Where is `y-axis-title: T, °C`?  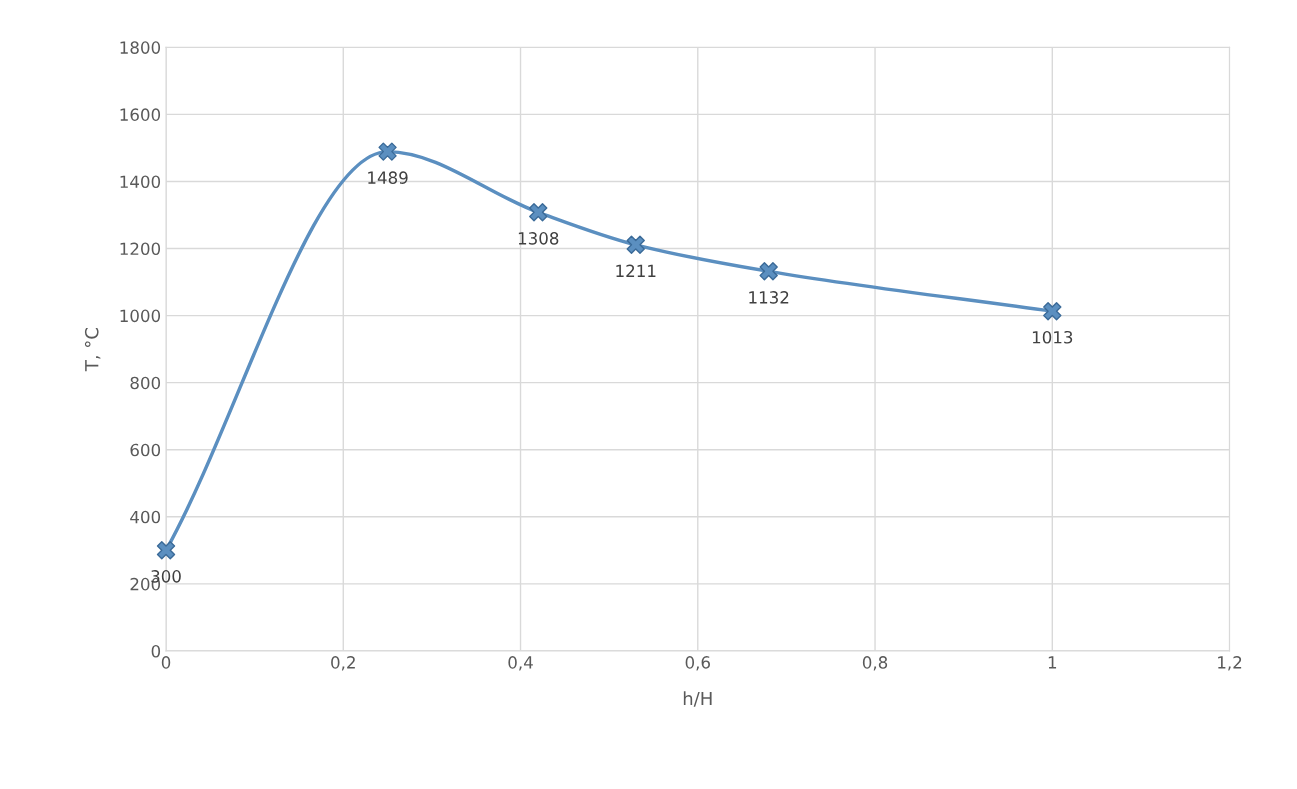
y-axis-title: T, °C is located at coordinates (92, 350).